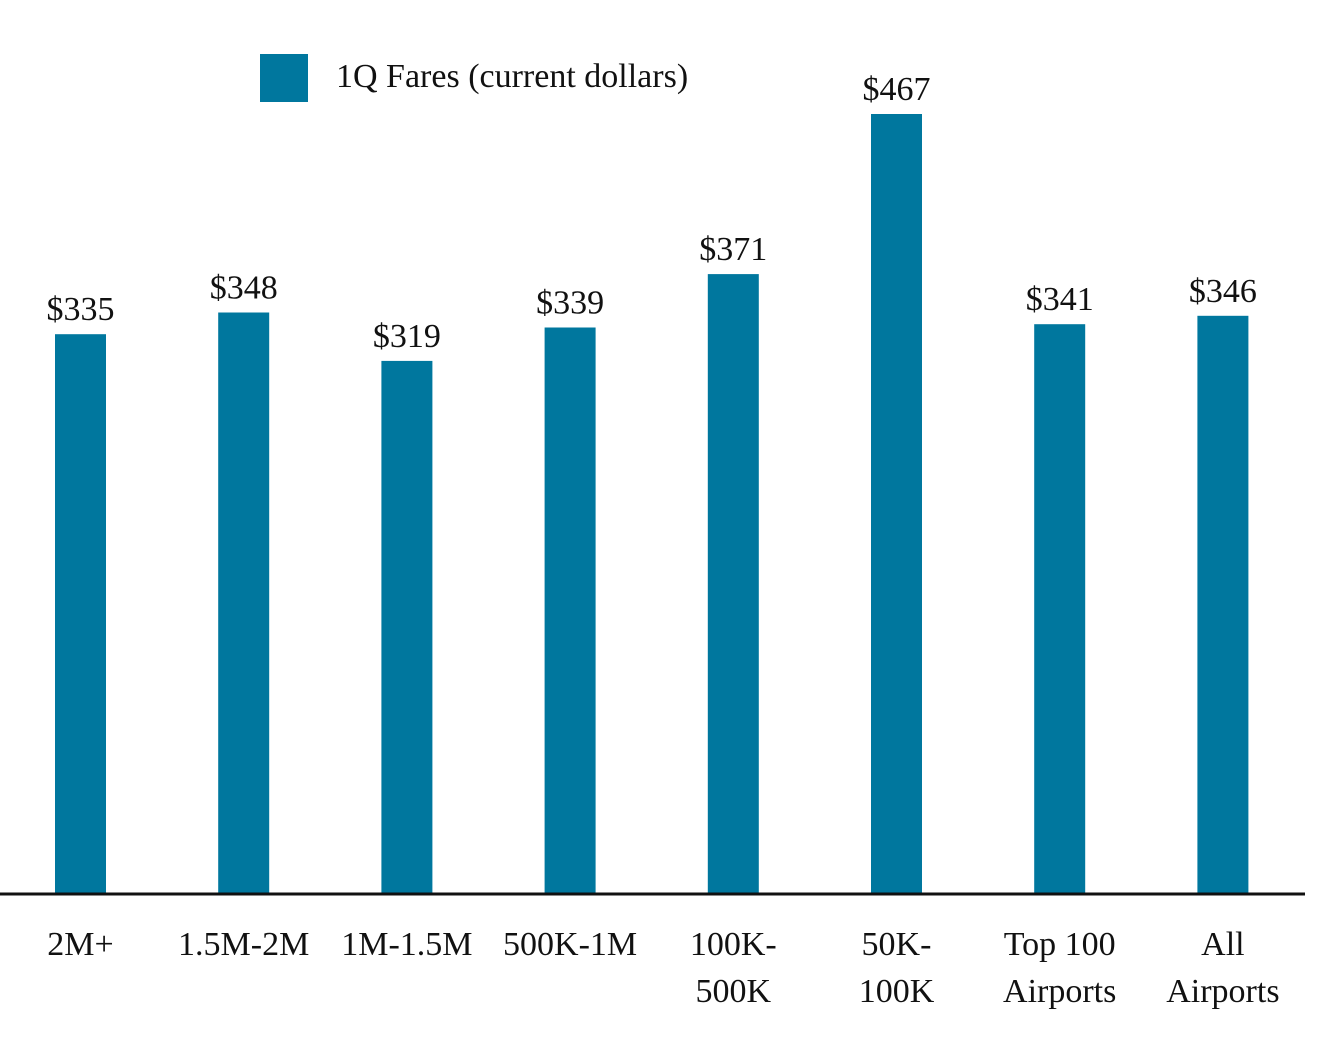 This screenshot has height=1043, width=1328. Describe the element at coordinates (897, 89) in the screenshot. I see `bar-value-label: $467` at that location.